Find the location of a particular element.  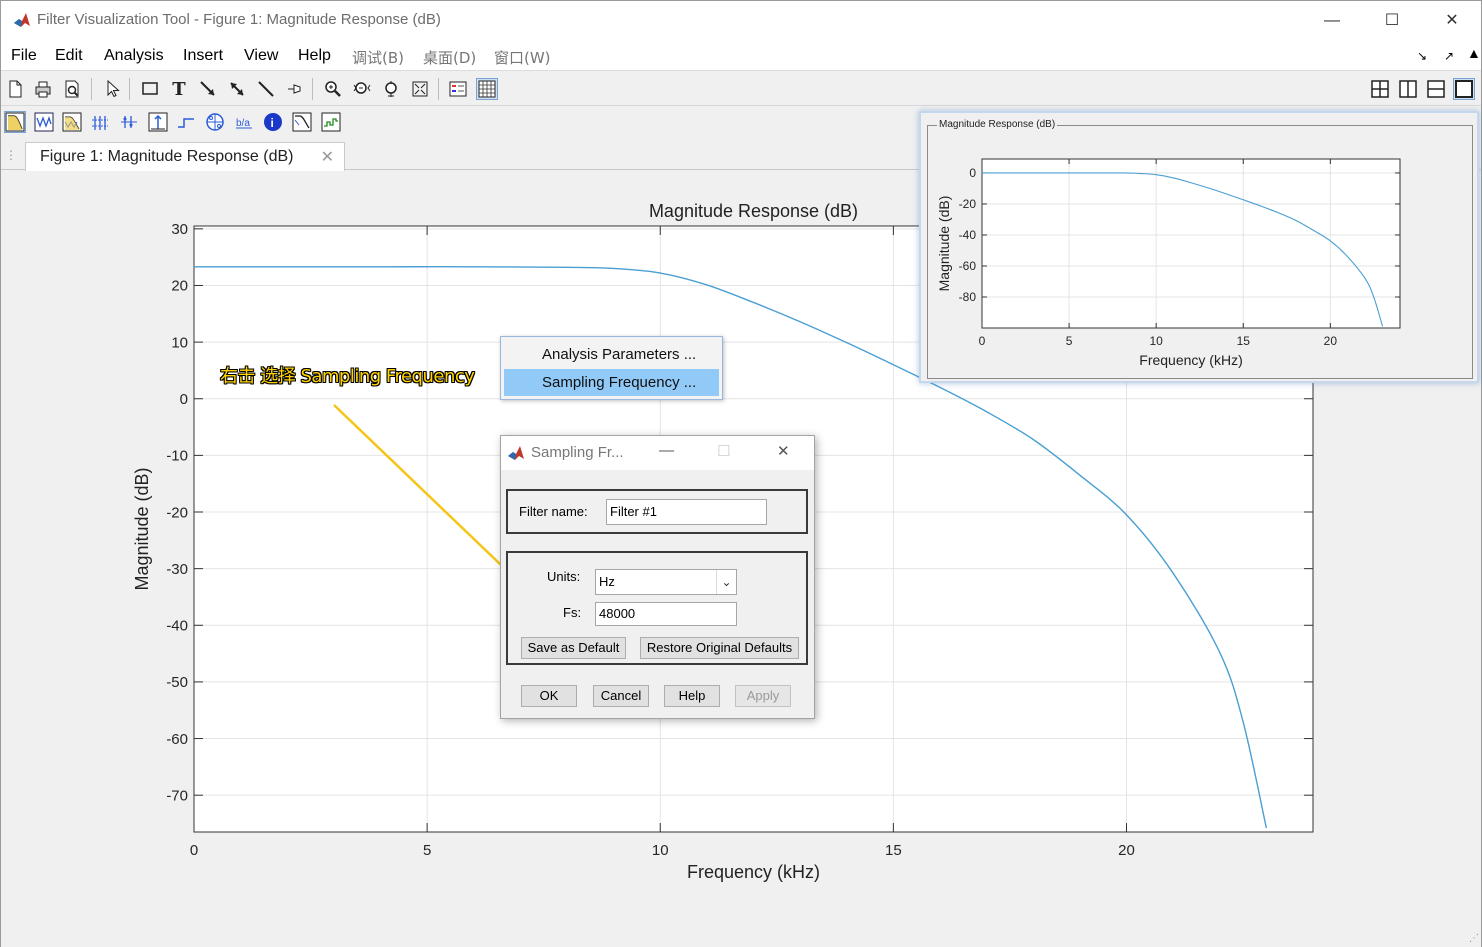

print-icon is located at coordinates (43, 89).